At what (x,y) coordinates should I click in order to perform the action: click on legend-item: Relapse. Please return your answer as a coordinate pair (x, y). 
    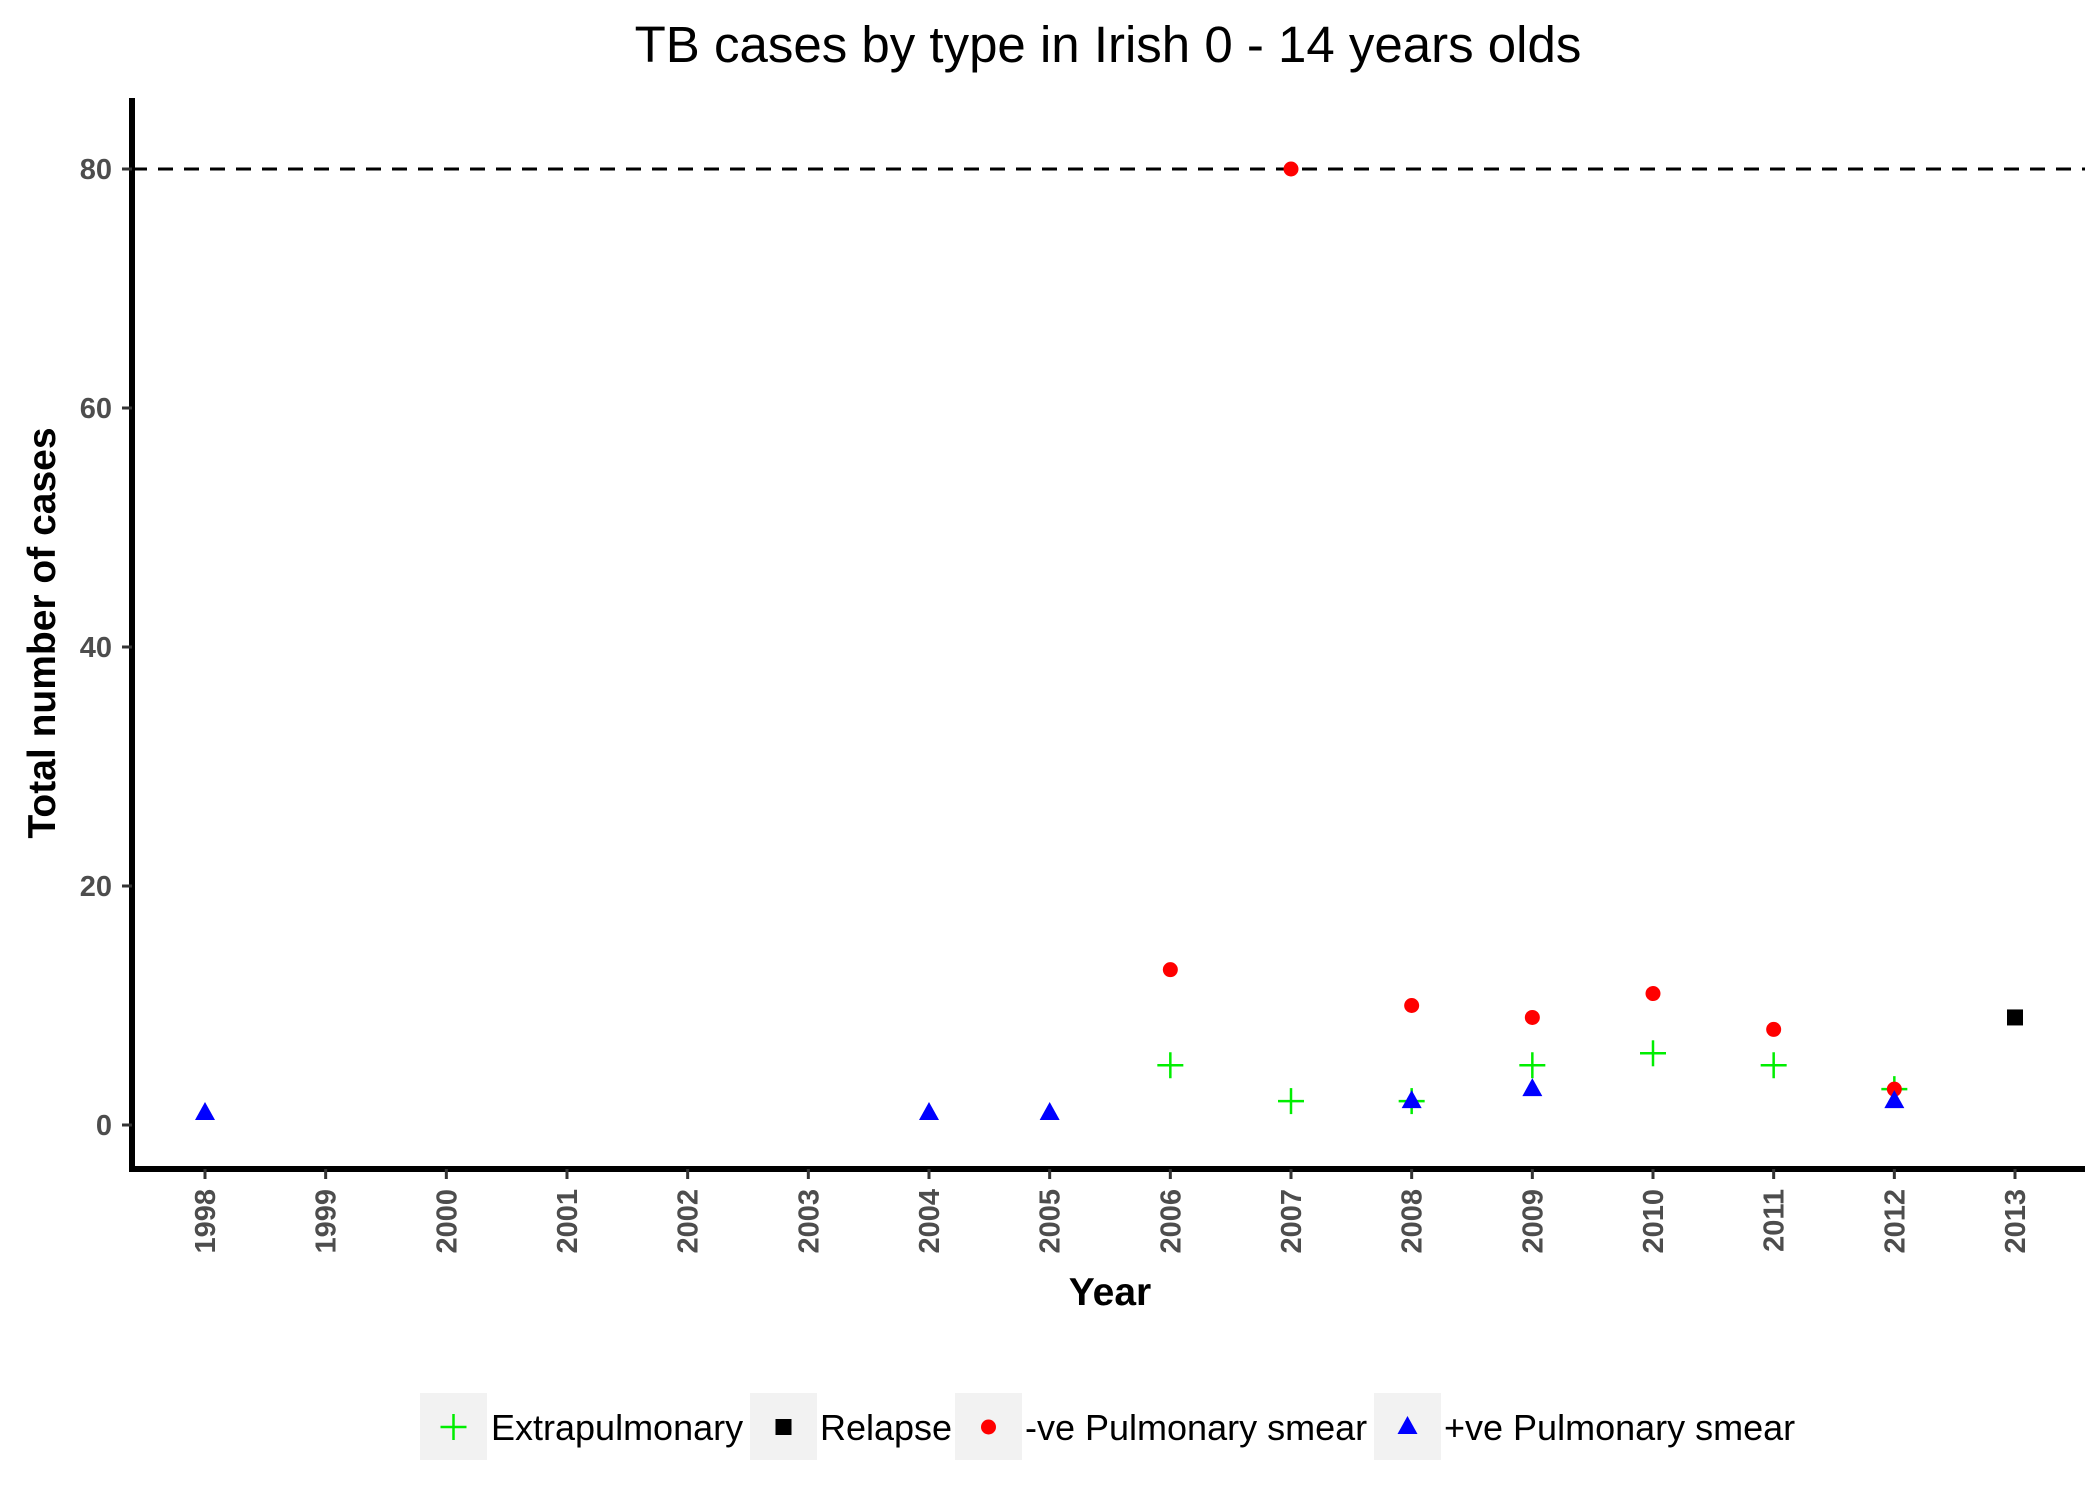
    Looking at the image, I should click on (851, 1426).